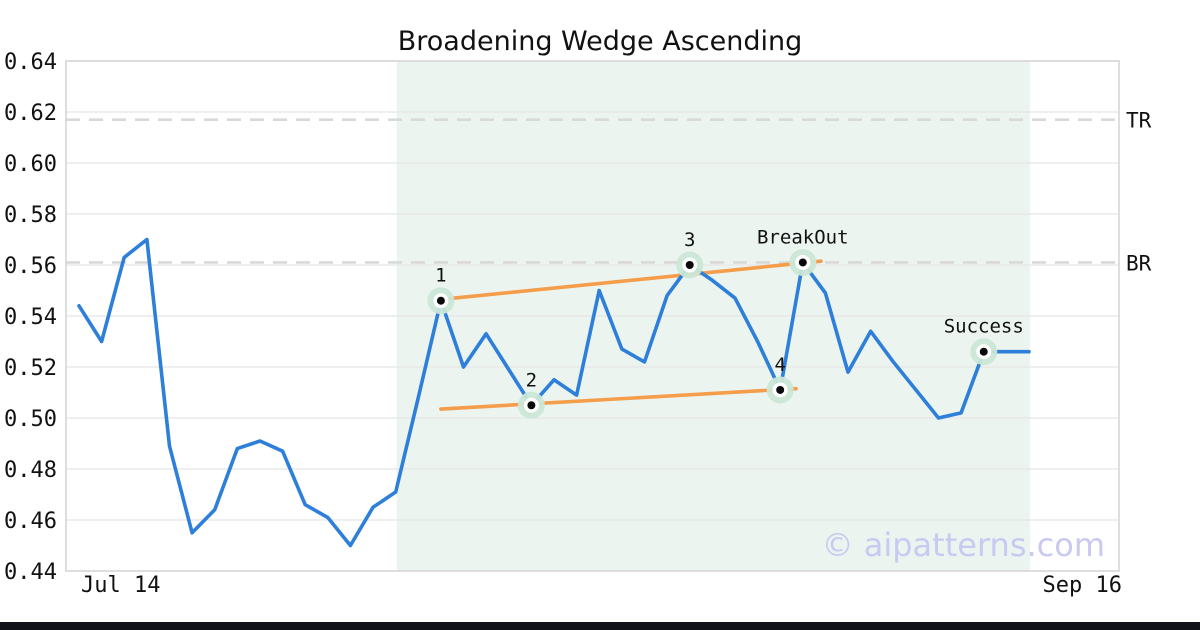 The height and width of the screenshot is (630, 1200). What do you see at coordinates (30, 521) in the screenshot?
I see `y-tick-label: 0.46` at bounding box center [30, 521].